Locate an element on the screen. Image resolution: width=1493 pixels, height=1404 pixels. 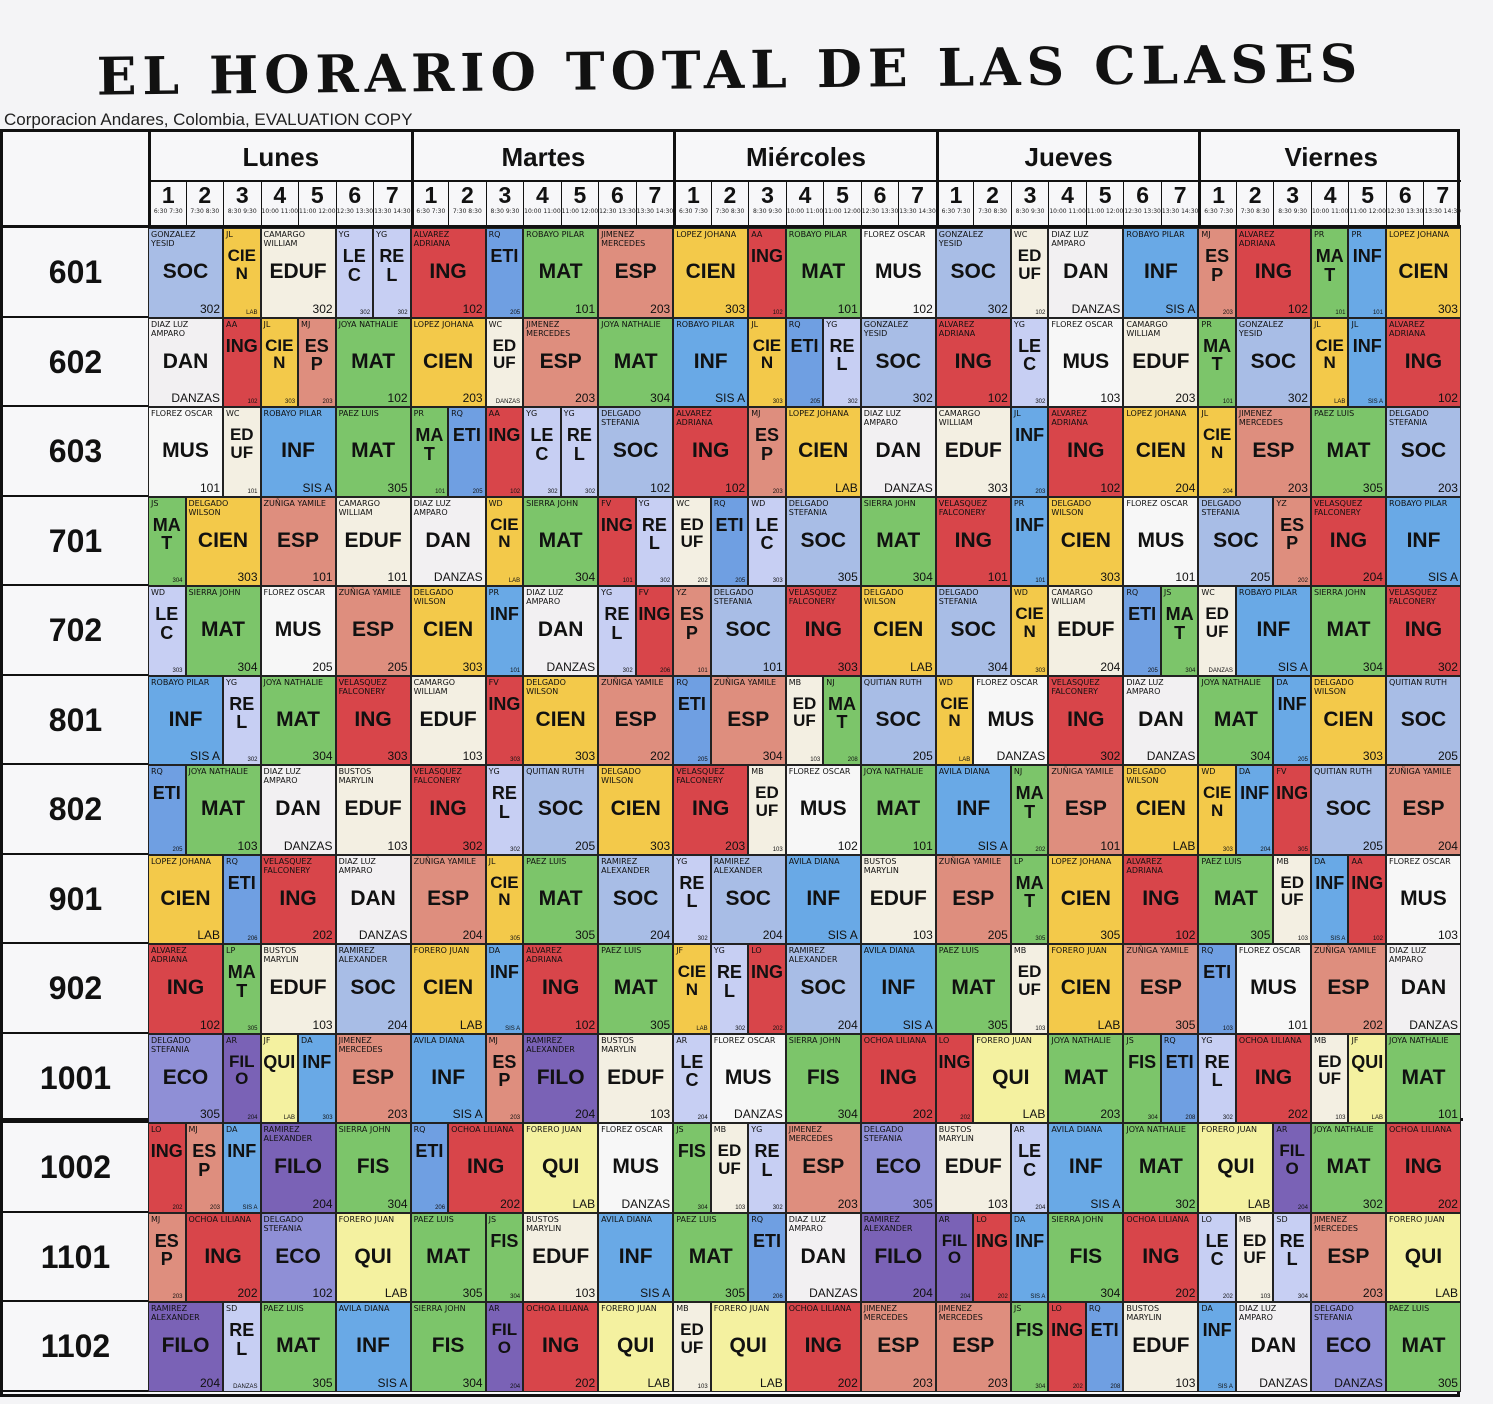
class-cell: MB EDUF 103 is located at coordinates (804, 720).